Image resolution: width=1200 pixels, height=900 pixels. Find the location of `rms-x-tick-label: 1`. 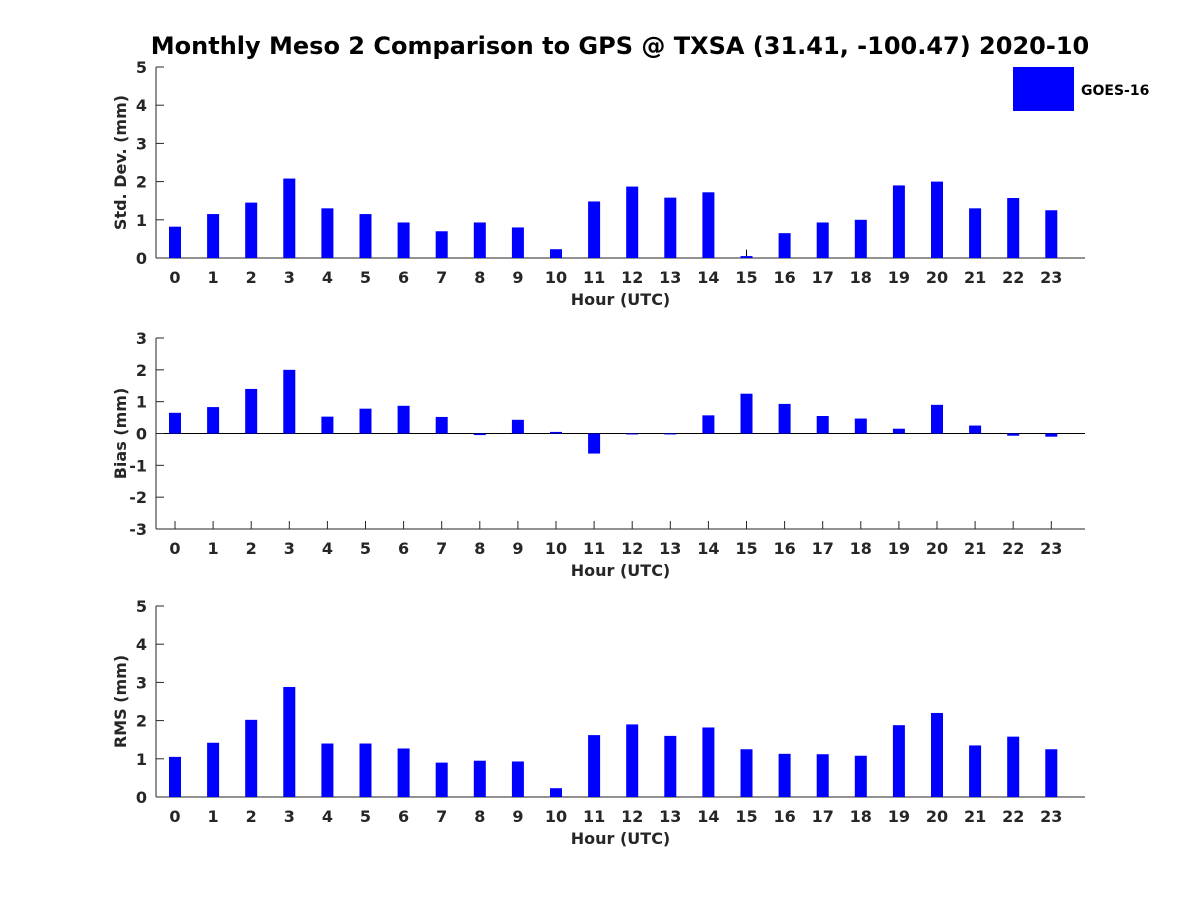

rms-x-tick-label: 1 is located at coordinates (213, 816).